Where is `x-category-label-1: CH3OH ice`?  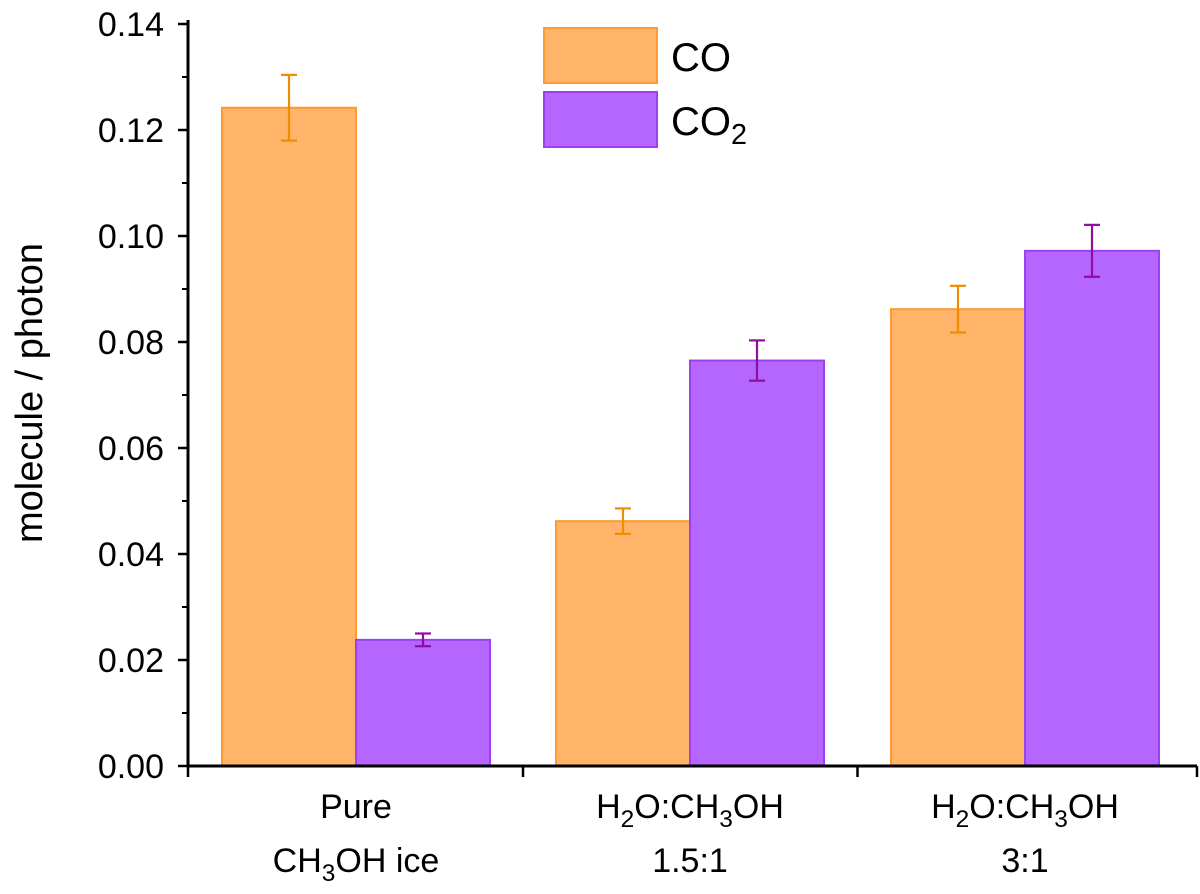 x-category-label-1: CH3OH ice is located at coordinates (356, 864).